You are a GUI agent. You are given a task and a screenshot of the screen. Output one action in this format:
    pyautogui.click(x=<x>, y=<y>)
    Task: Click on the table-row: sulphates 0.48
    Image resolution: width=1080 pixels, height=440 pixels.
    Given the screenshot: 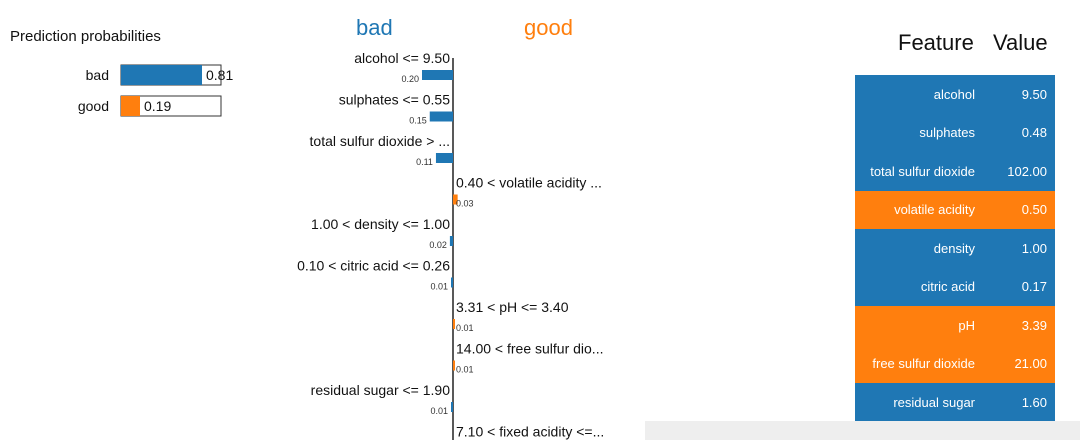 What is the action you would take?
    pyautogui.click(x=955, y=132)
    